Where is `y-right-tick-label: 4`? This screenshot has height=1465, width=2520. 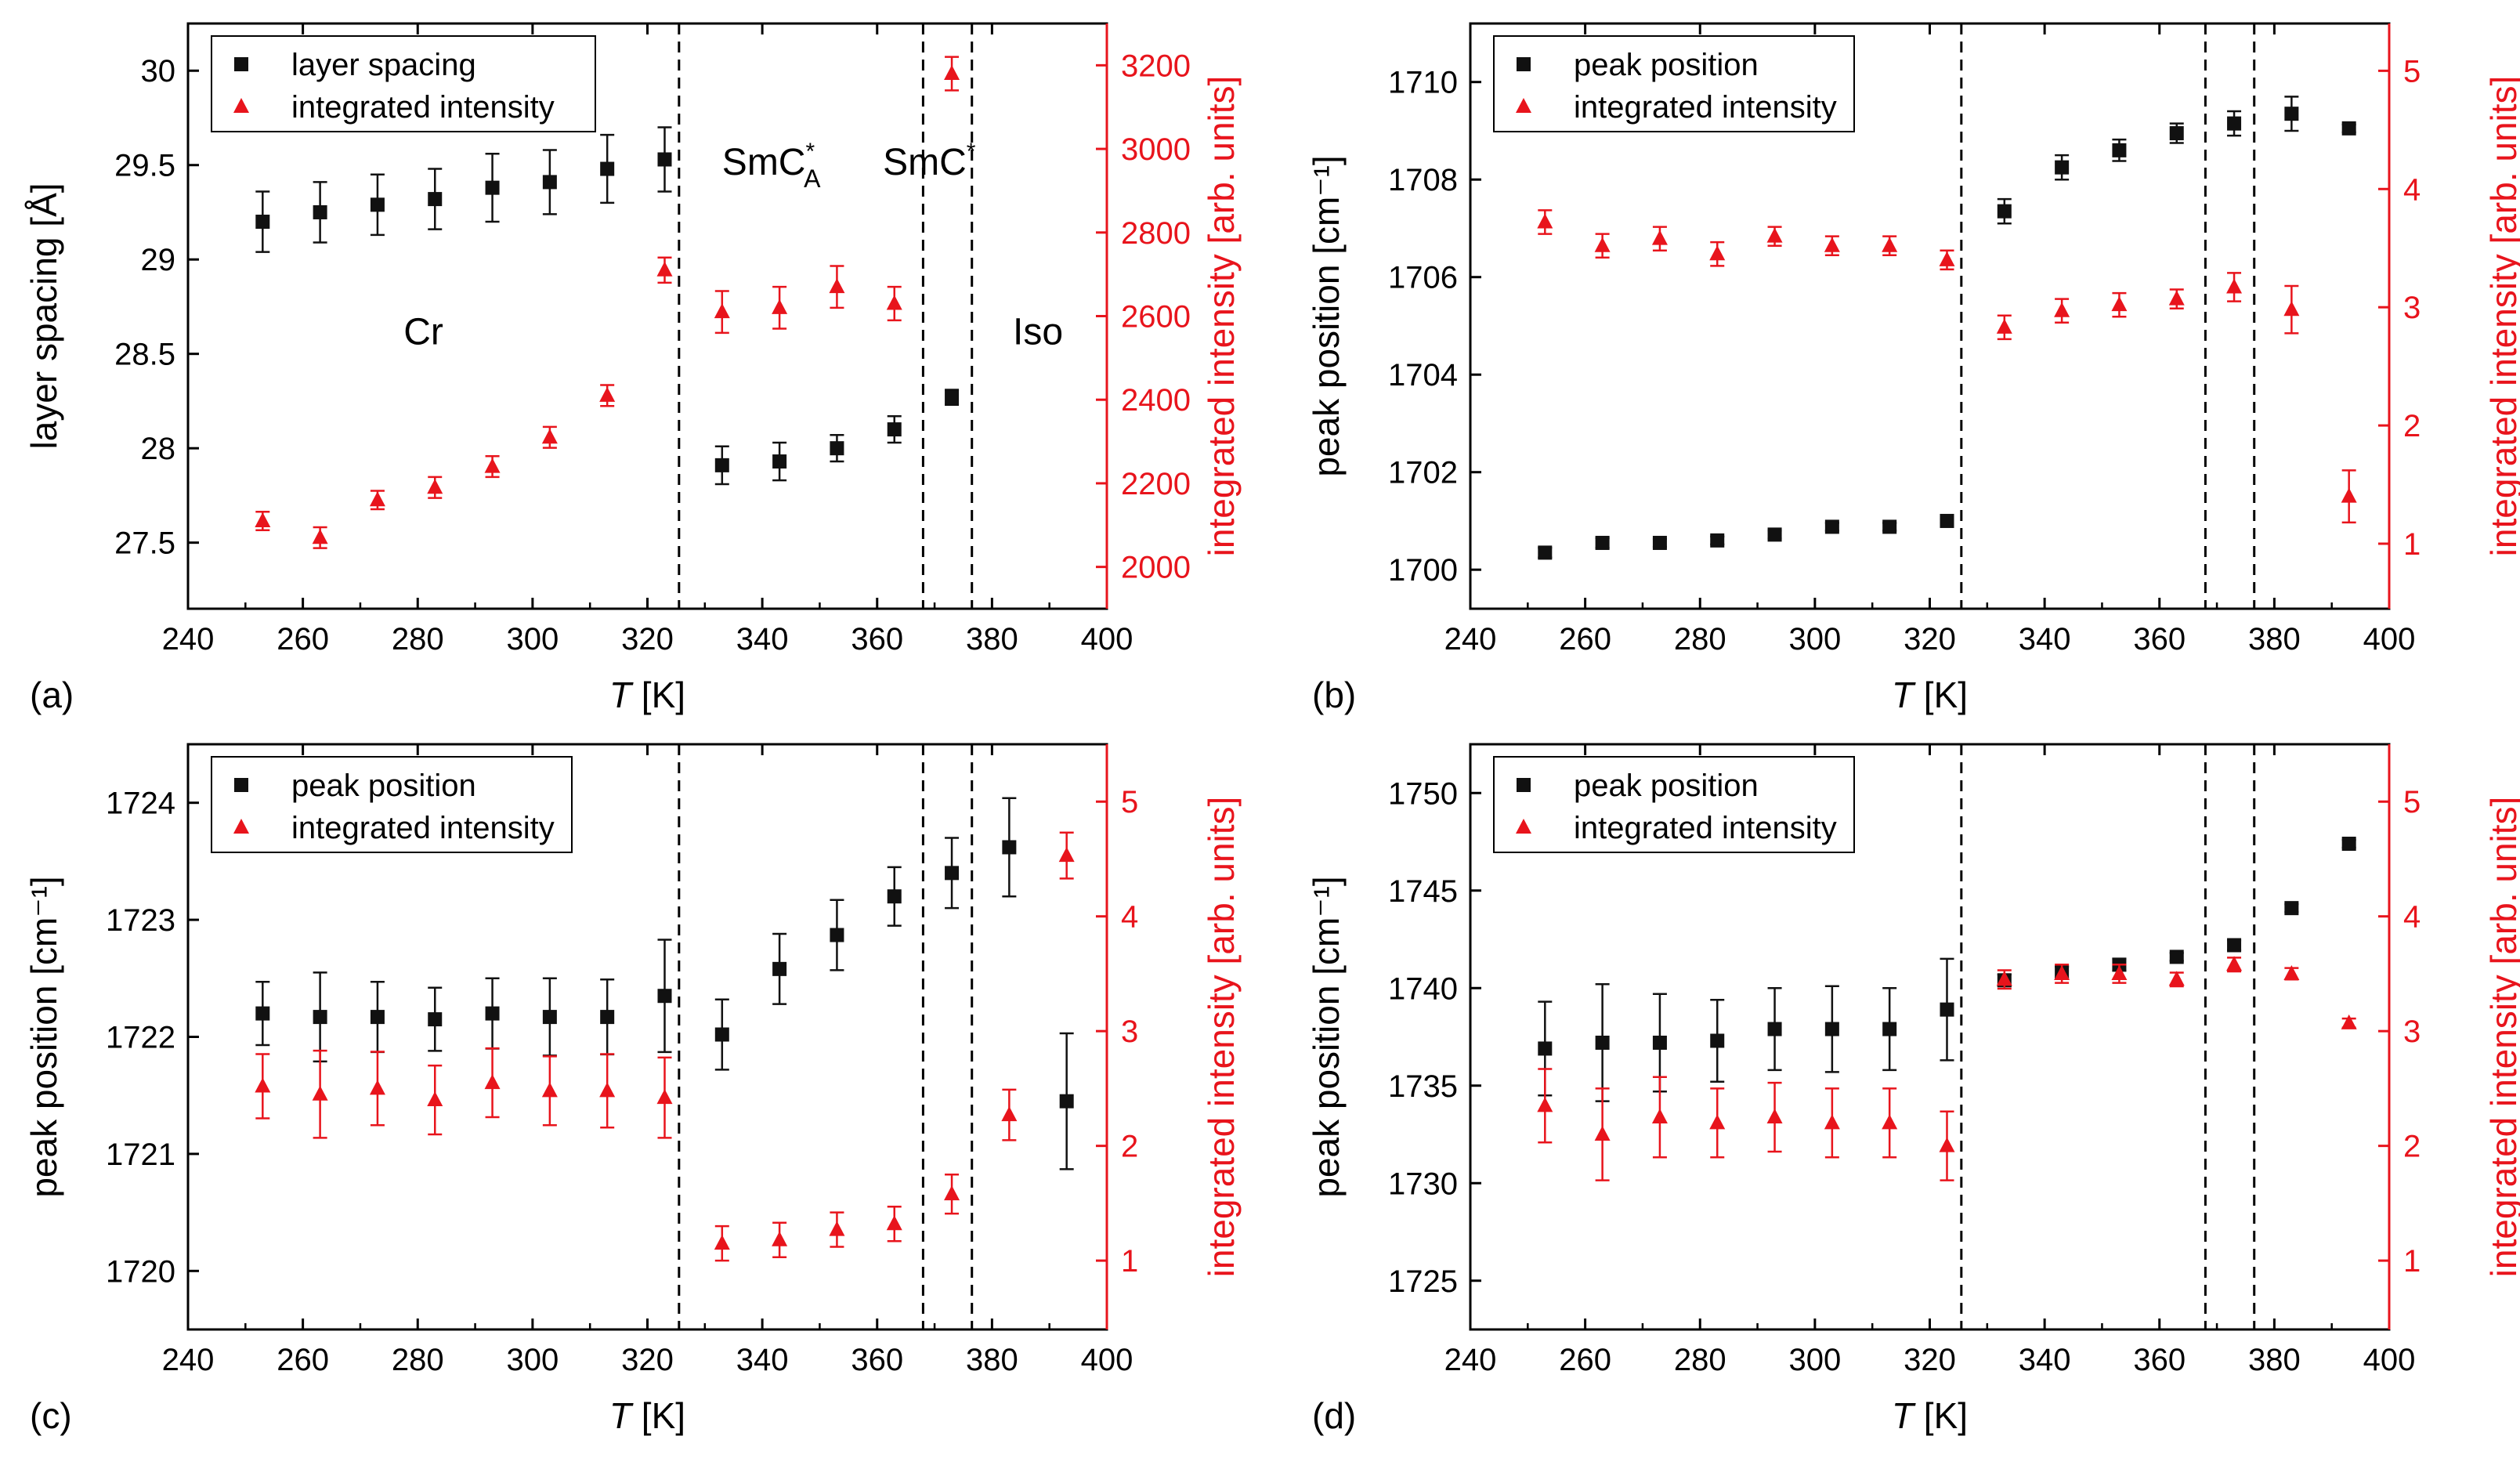
y-right-tick-label: 4 is located at coordinates (1129, 917).